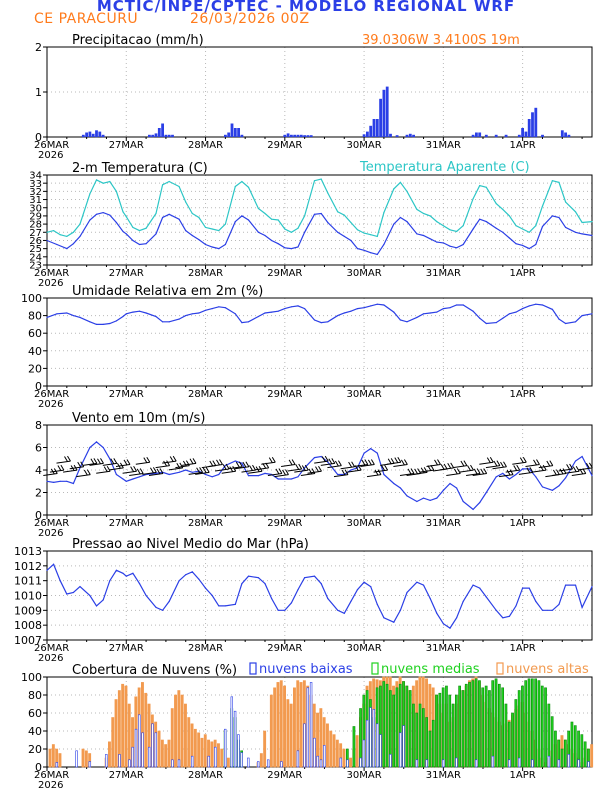 This screenshot has width=612, height=792. Describe the element at coordinates (38, 92) in the screenshot. I see `y-tick-label: 1` at that location.